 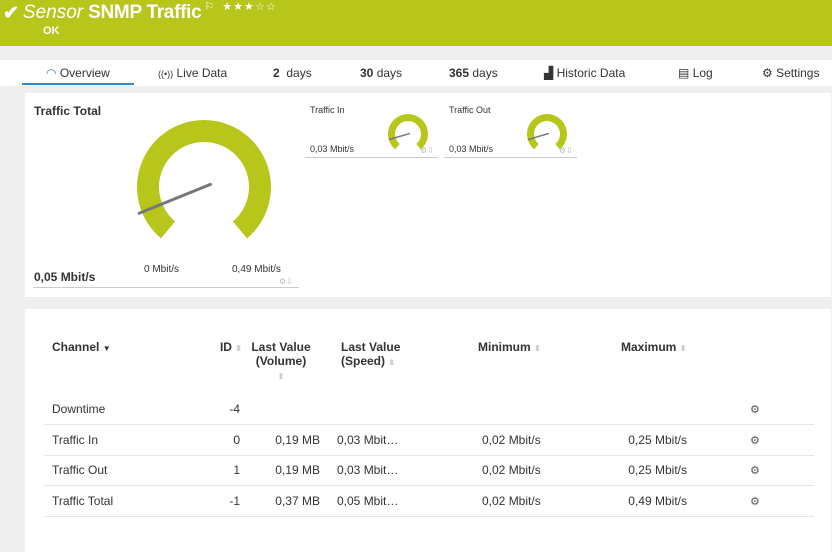 I want to click on cell-id: 1, so click(x=203, y=470).